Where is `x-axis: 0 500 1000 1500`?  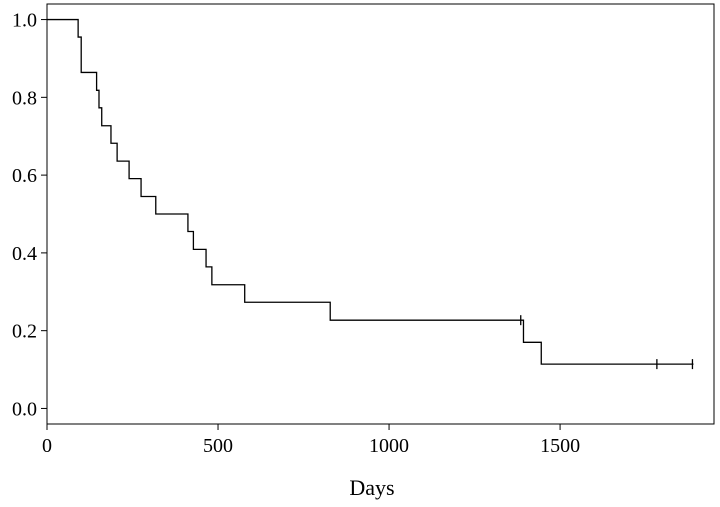
x-axis: 0 500 1000 1500 is located at coordinates (311, 440).